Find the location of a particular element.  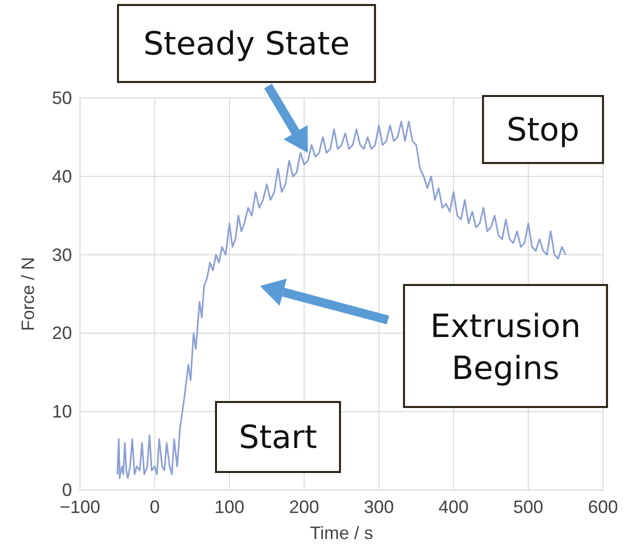

annotation: Start is located at coordinates (278, 437).